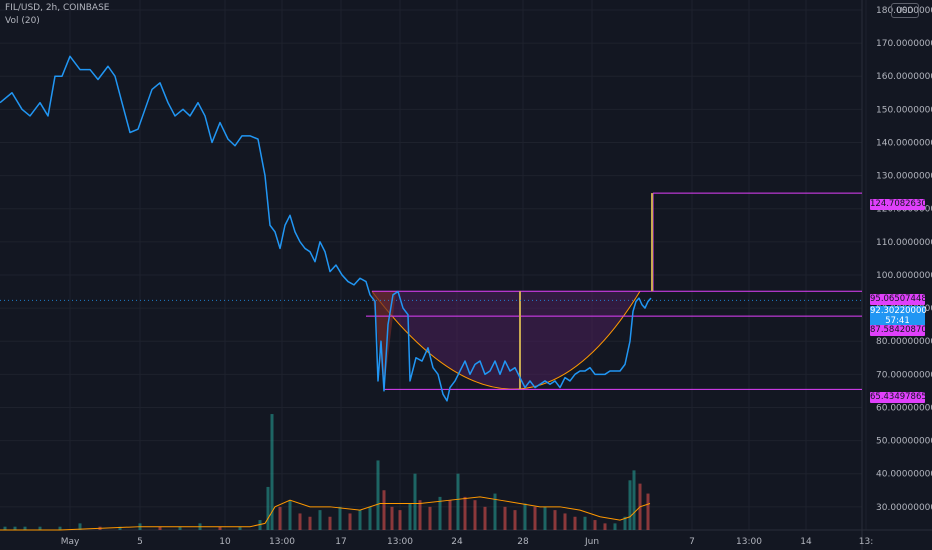  I want to click on y-tick-label: 30.00000000, so click(904, 508).